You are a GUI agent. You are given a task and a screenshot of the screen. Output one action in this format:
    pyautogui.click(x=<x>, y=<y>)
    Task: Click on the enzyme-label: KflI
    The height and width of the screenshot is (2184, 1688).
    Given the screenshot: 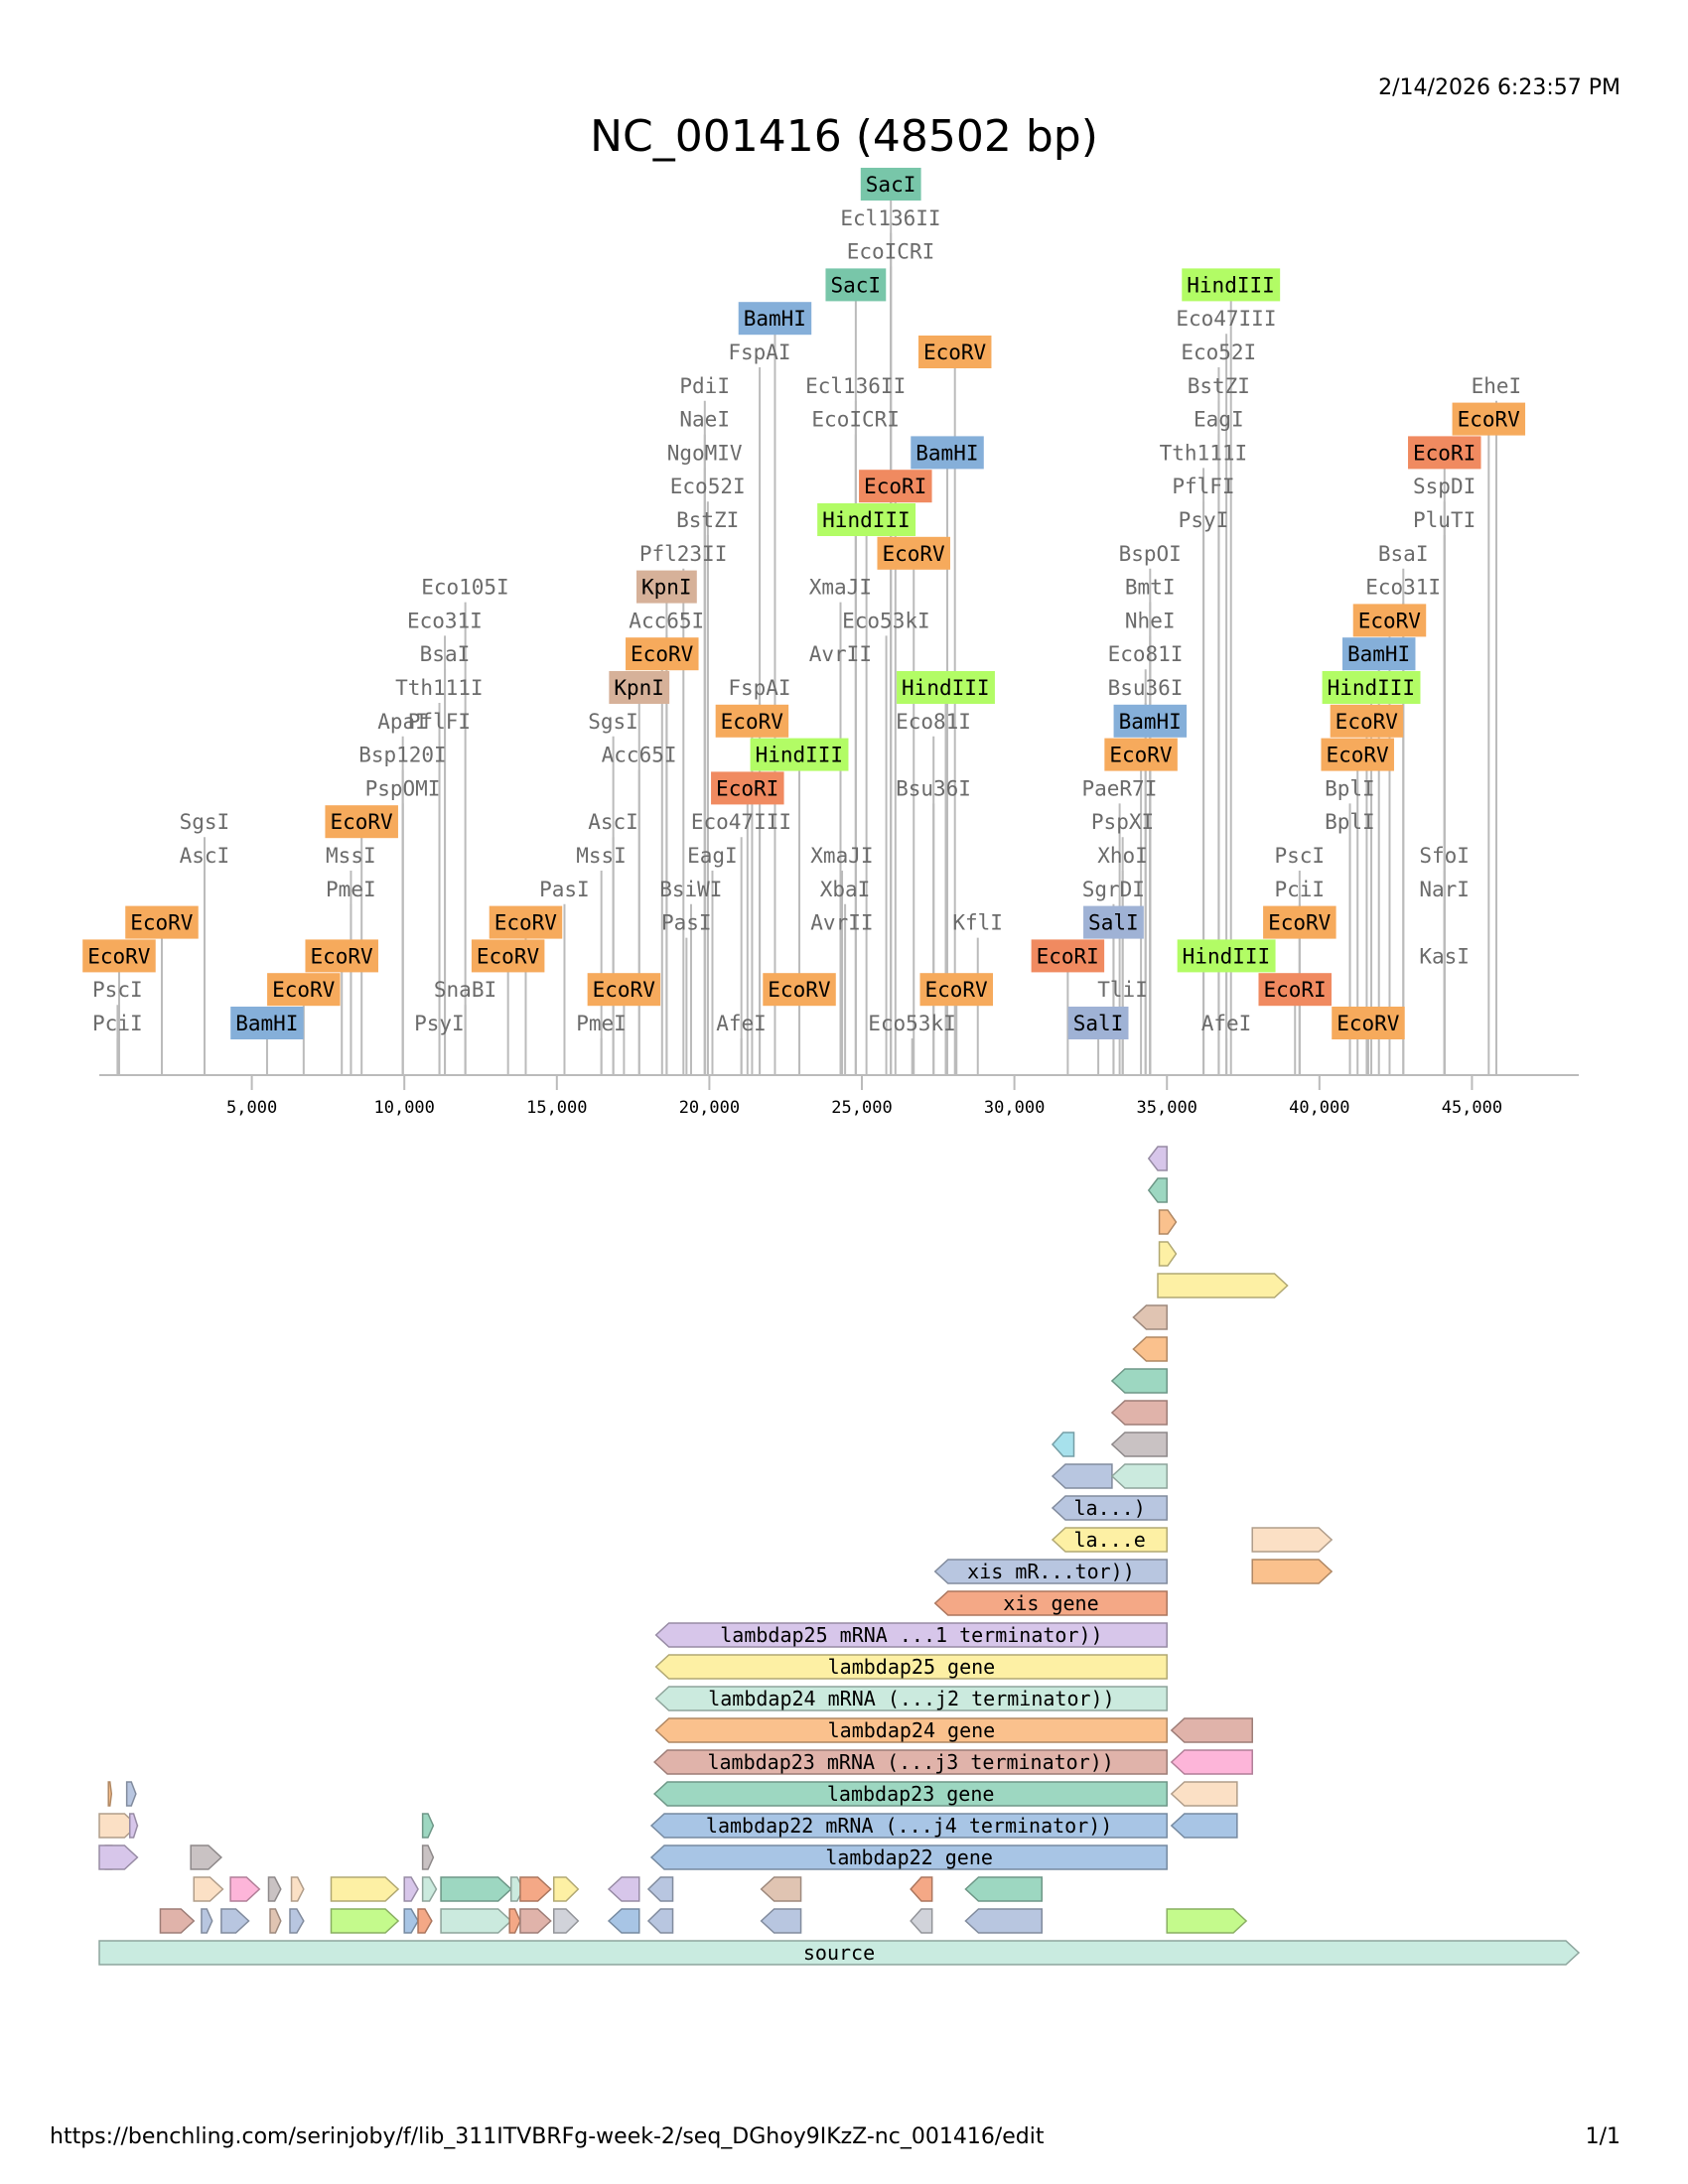 What is the action you would take?
    pyautogui.click(x=977, y=923)
    